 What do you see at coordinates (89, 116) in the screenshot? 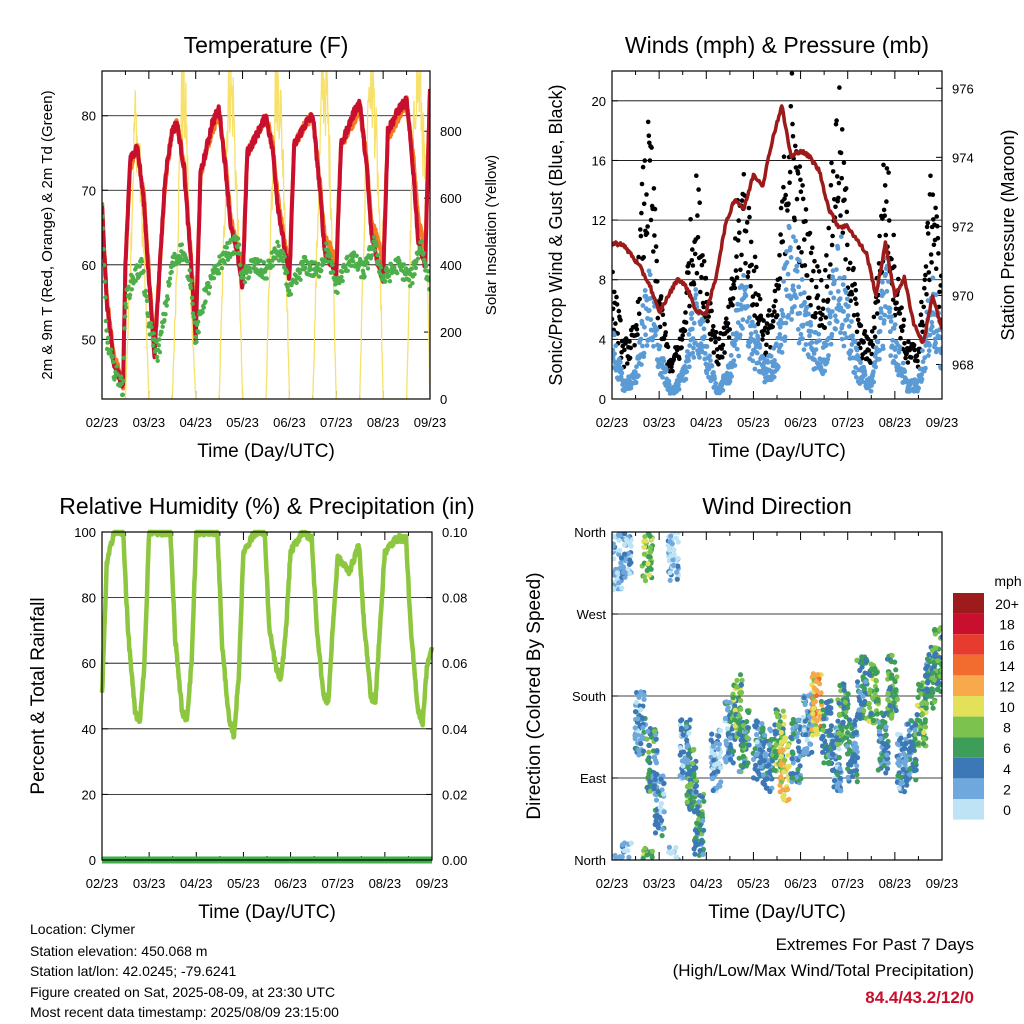
I see `y-tick-label: 80` at bounding box center [89, 116].